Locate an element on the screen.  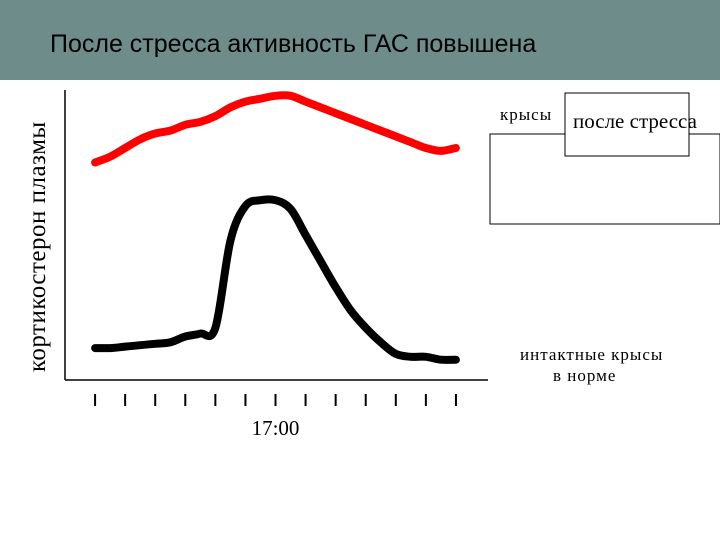
legend-stressed-prefix: крысы is located at coordinates (526, 114).